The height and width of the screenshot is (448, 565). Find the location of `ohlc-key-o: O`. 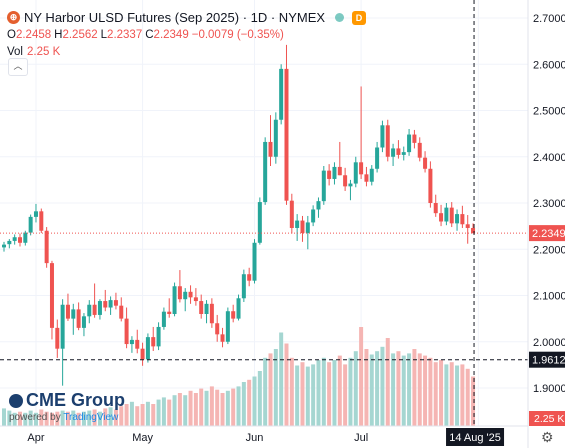

ohlc-key-o: O is located at coordinates (11, 34).